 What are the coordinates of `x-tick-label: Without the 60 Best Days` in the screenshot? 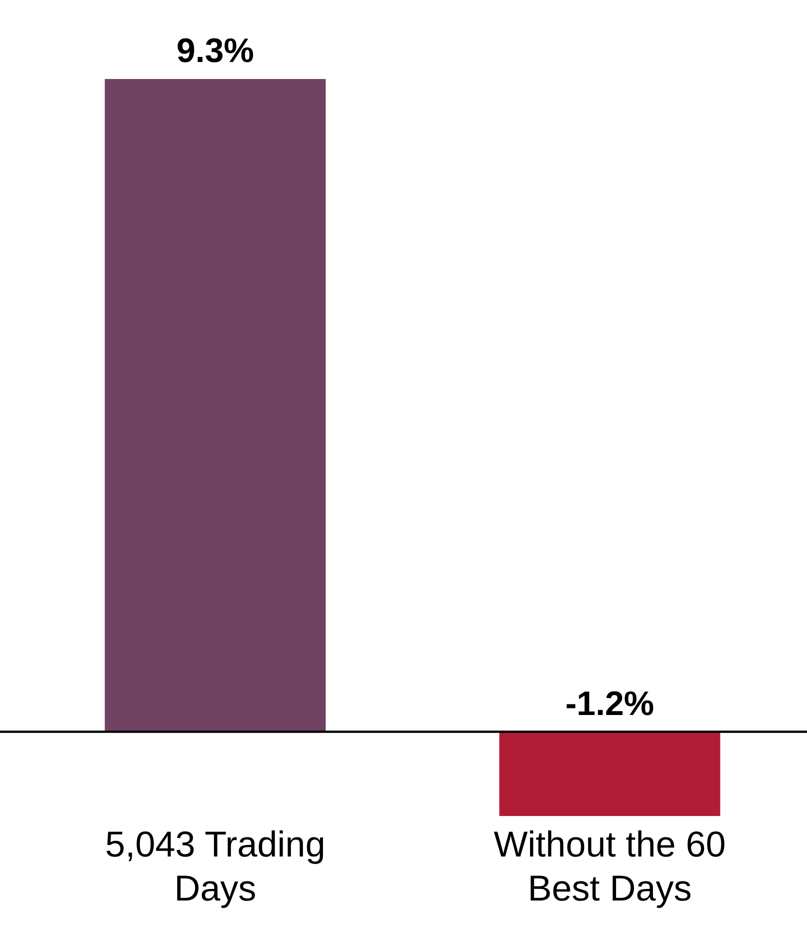 It's located at (610, 866).